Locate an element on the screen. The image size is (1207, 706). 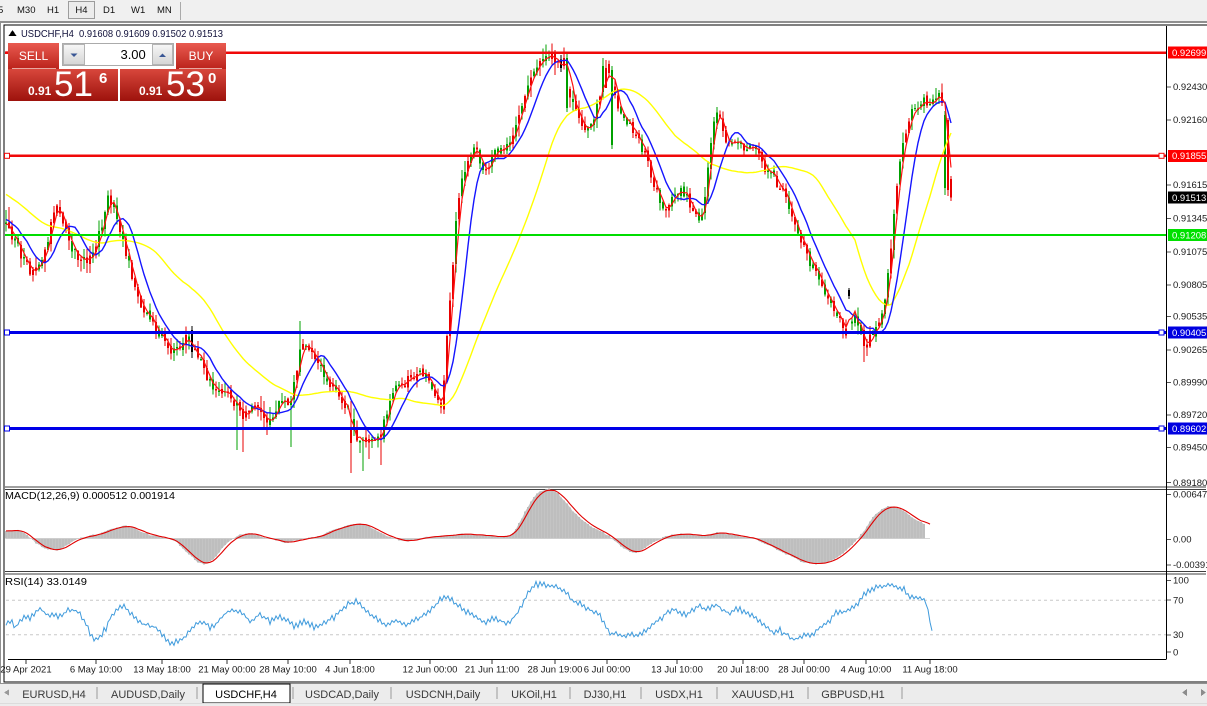
svg-text: 28 Jul 00:00 is located at coordinates (804, 670).